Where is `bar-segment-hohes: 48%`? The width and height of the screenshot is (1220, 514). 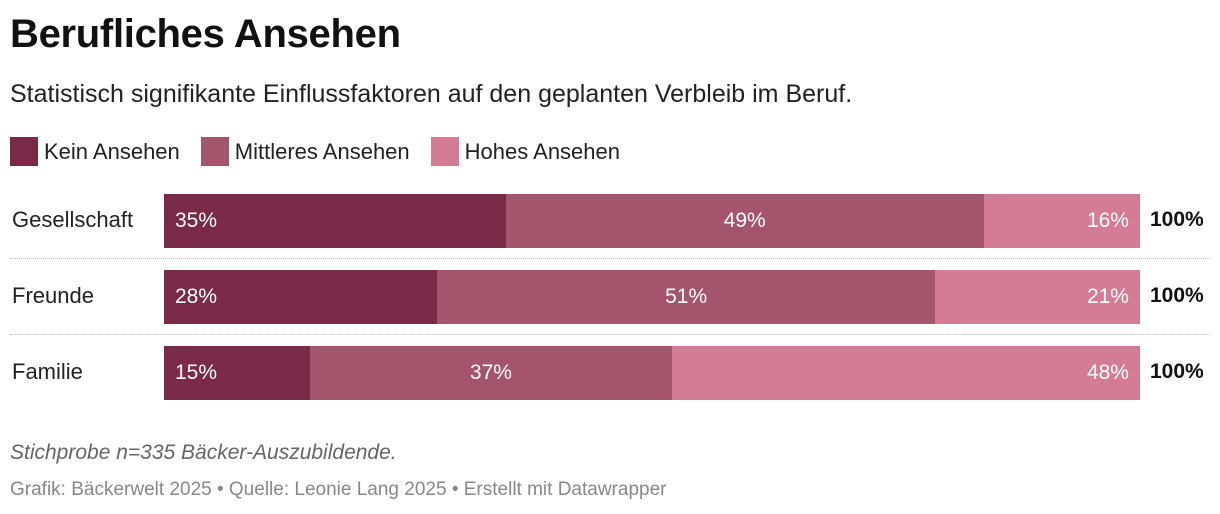
bar-segment-hohes: 48% is located at coordinates (905, 373).